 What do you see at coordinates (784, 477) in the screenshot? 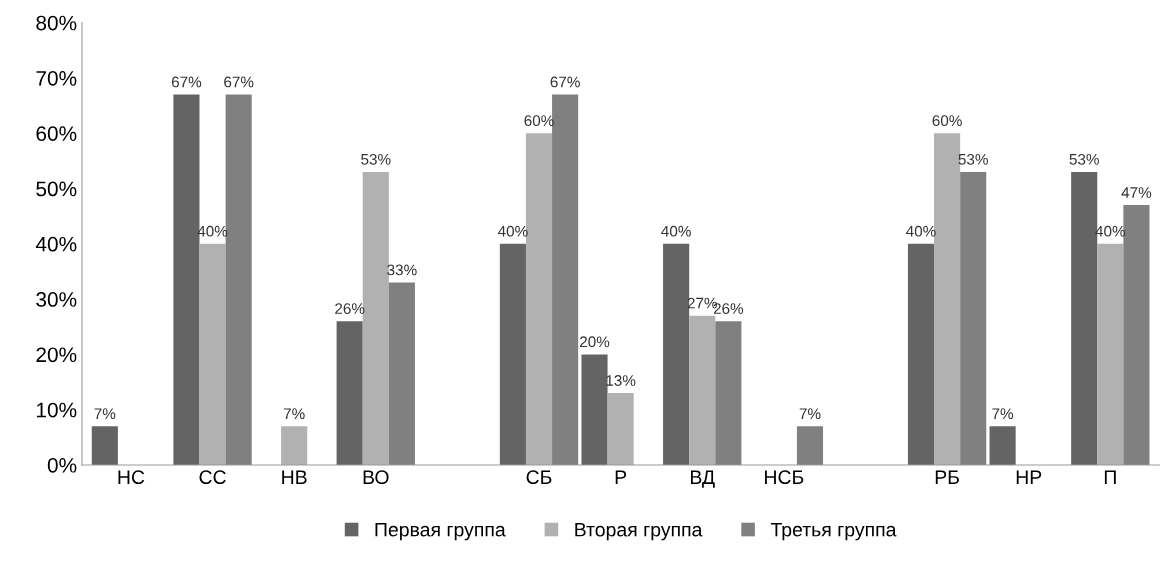
I see `x-tick-label: НСБ` at bounding box center [784, 477].